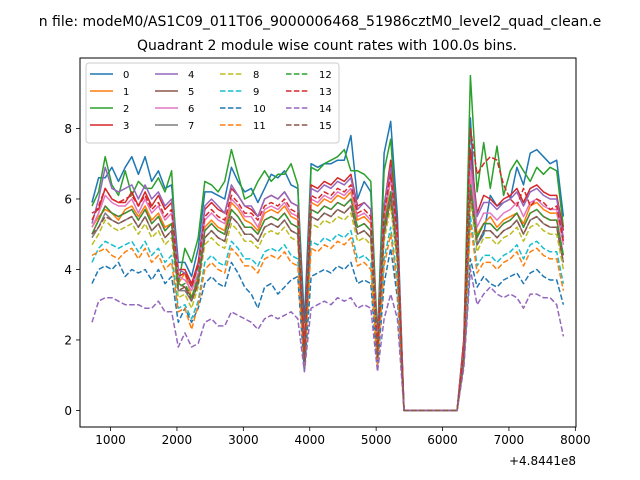  What do you see at coordinates (575, 440) in the screenshot?
I see `x-tick-label: 8000` at bounding box center [575, 440].